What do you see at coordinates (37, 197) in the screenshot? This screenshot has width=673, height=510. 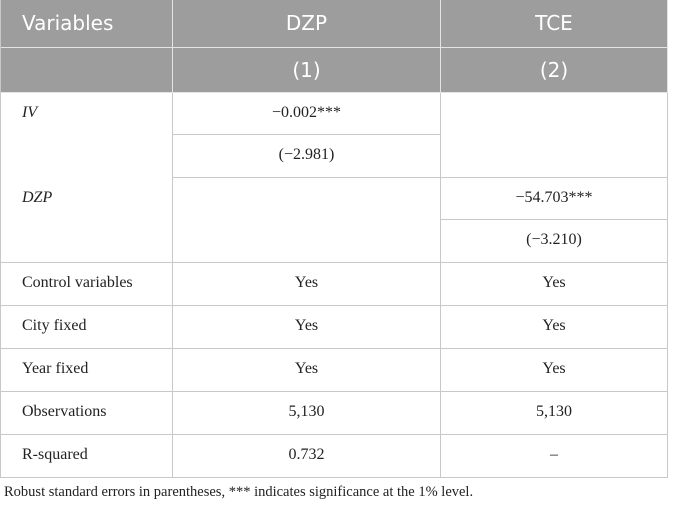 I see `row-label: DZP` at bounding box center [37, 197].